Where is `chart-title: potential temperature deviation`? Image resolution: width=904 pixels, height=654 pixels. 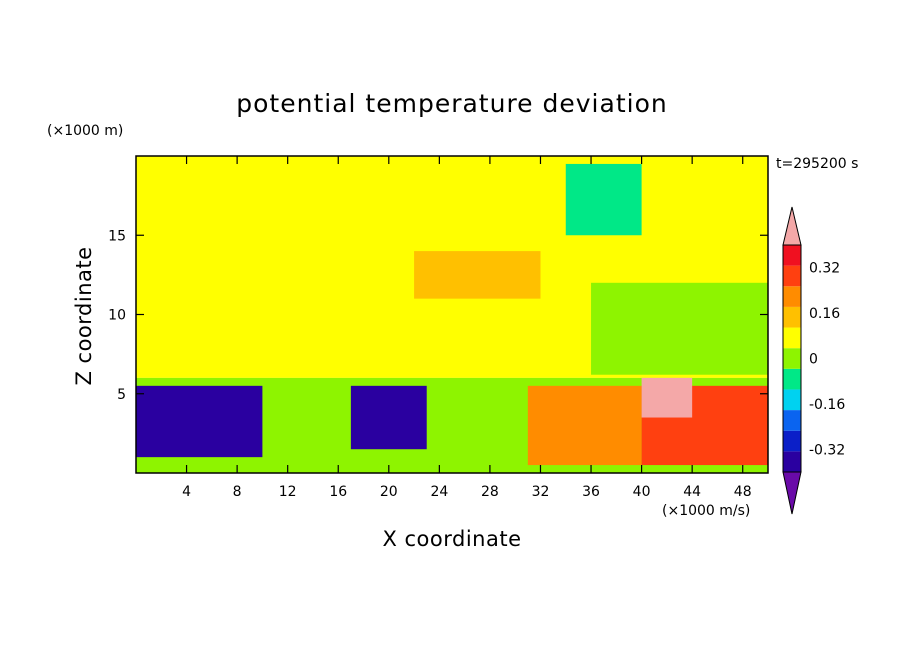
chart-title: potential temperature deviation is located at coordinates (451, 103).